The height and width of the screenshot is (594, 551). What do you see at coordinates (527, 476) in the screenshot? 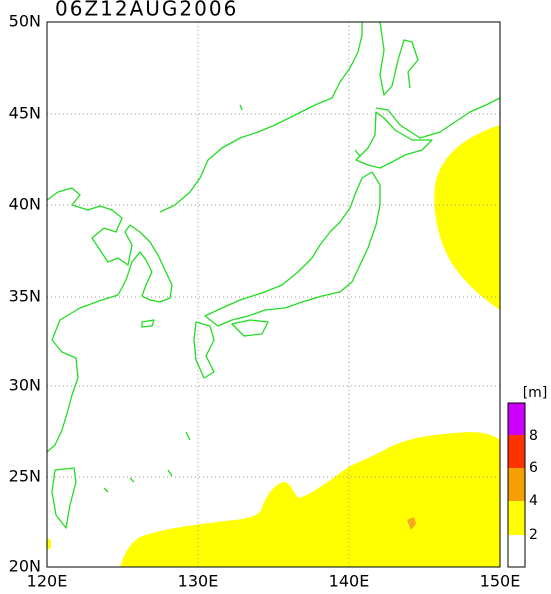
I see `colorbar: [m] 8 6 4 2` at bounding box center [527, 476].